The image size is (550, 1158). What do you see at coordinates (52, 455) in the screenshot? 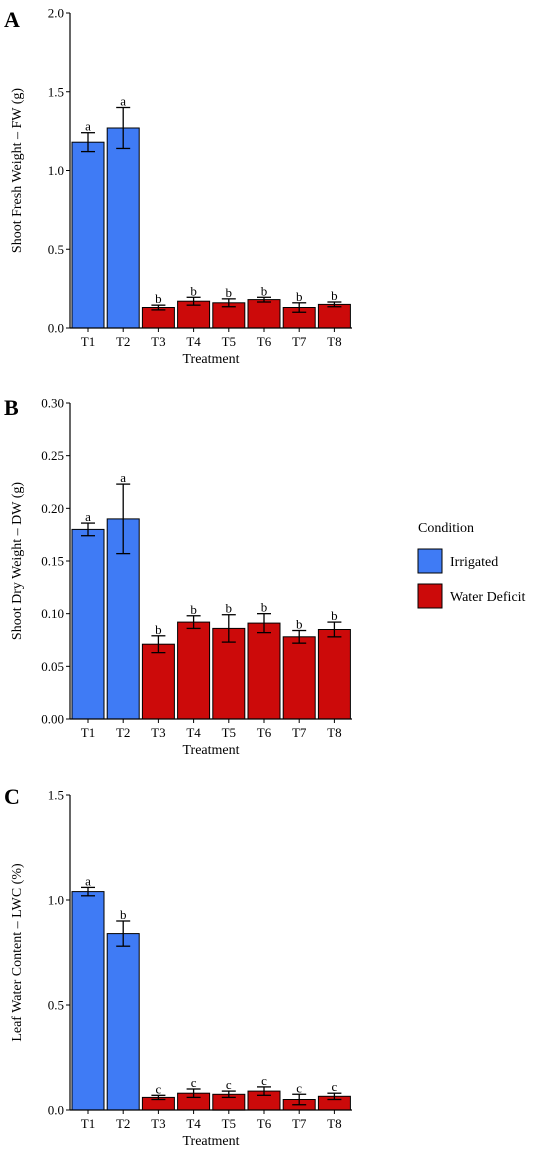
I see `y-tick-label: 0.25` at bounding box center [52, 455].